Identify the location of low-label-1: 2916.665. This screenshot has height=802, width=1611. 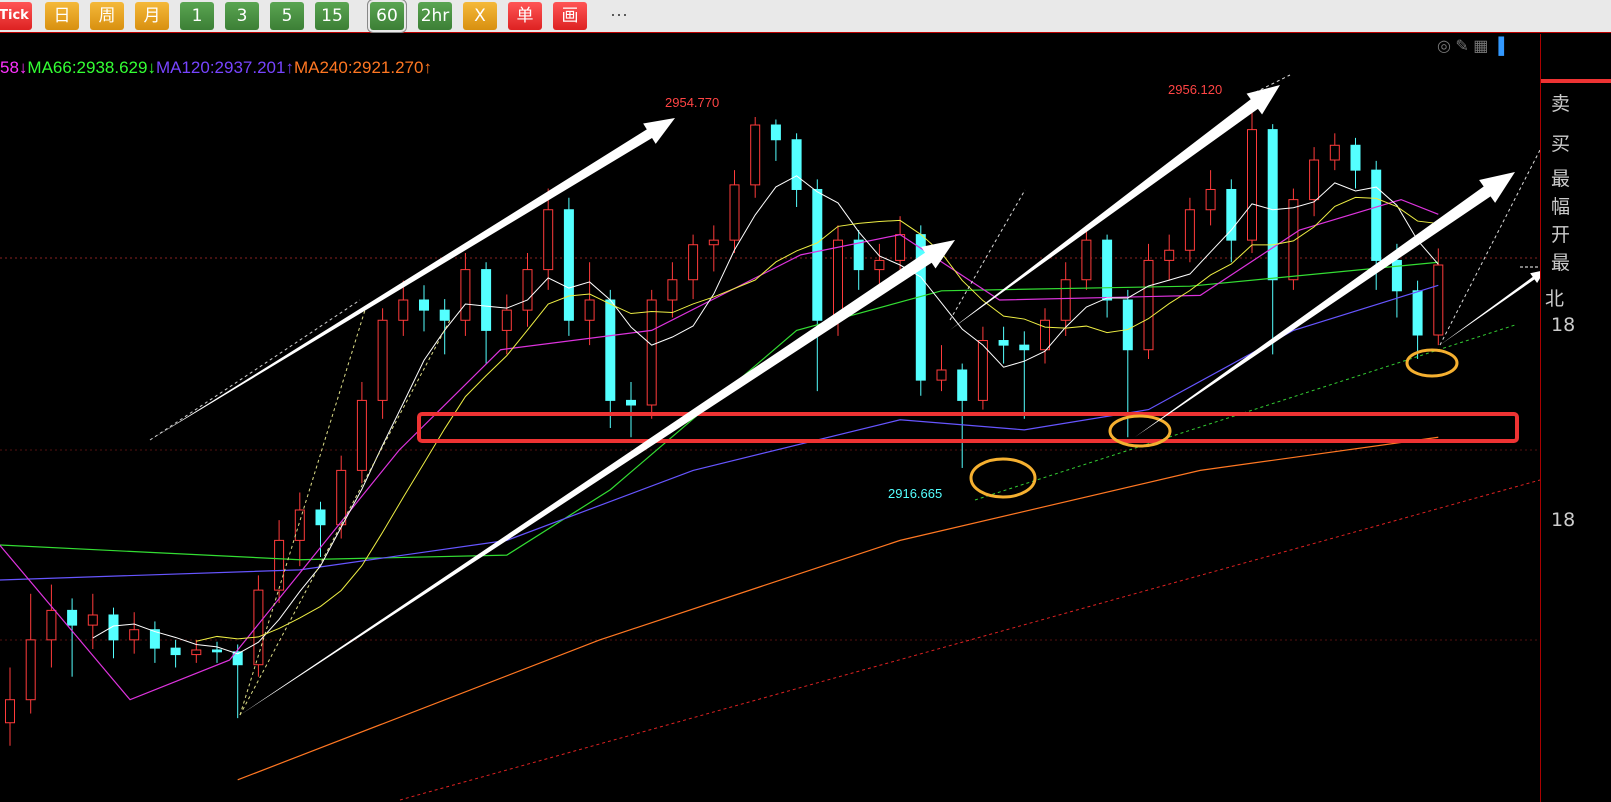
(915, 493).